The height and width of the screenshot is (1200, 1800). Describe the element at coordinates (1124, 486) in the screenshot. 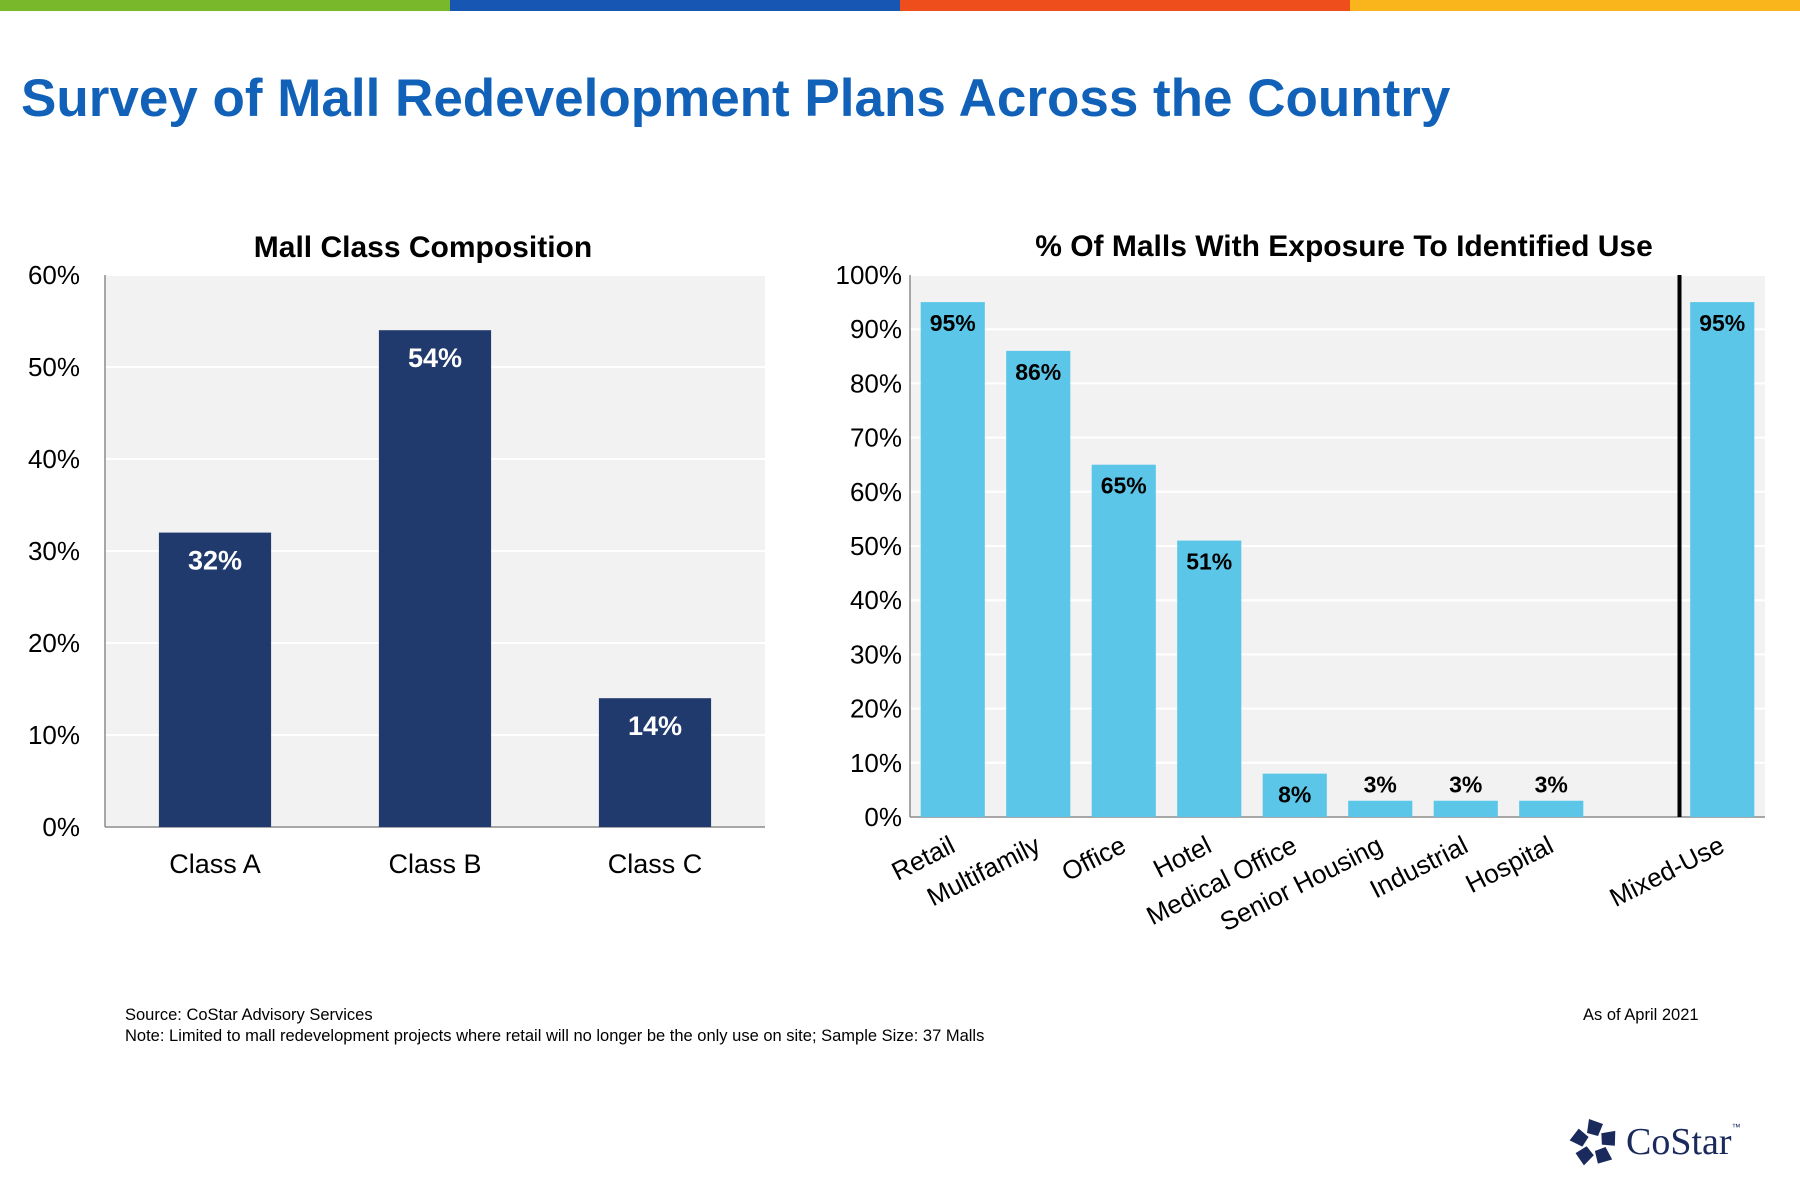

I see `data-label: 65%` at that location.